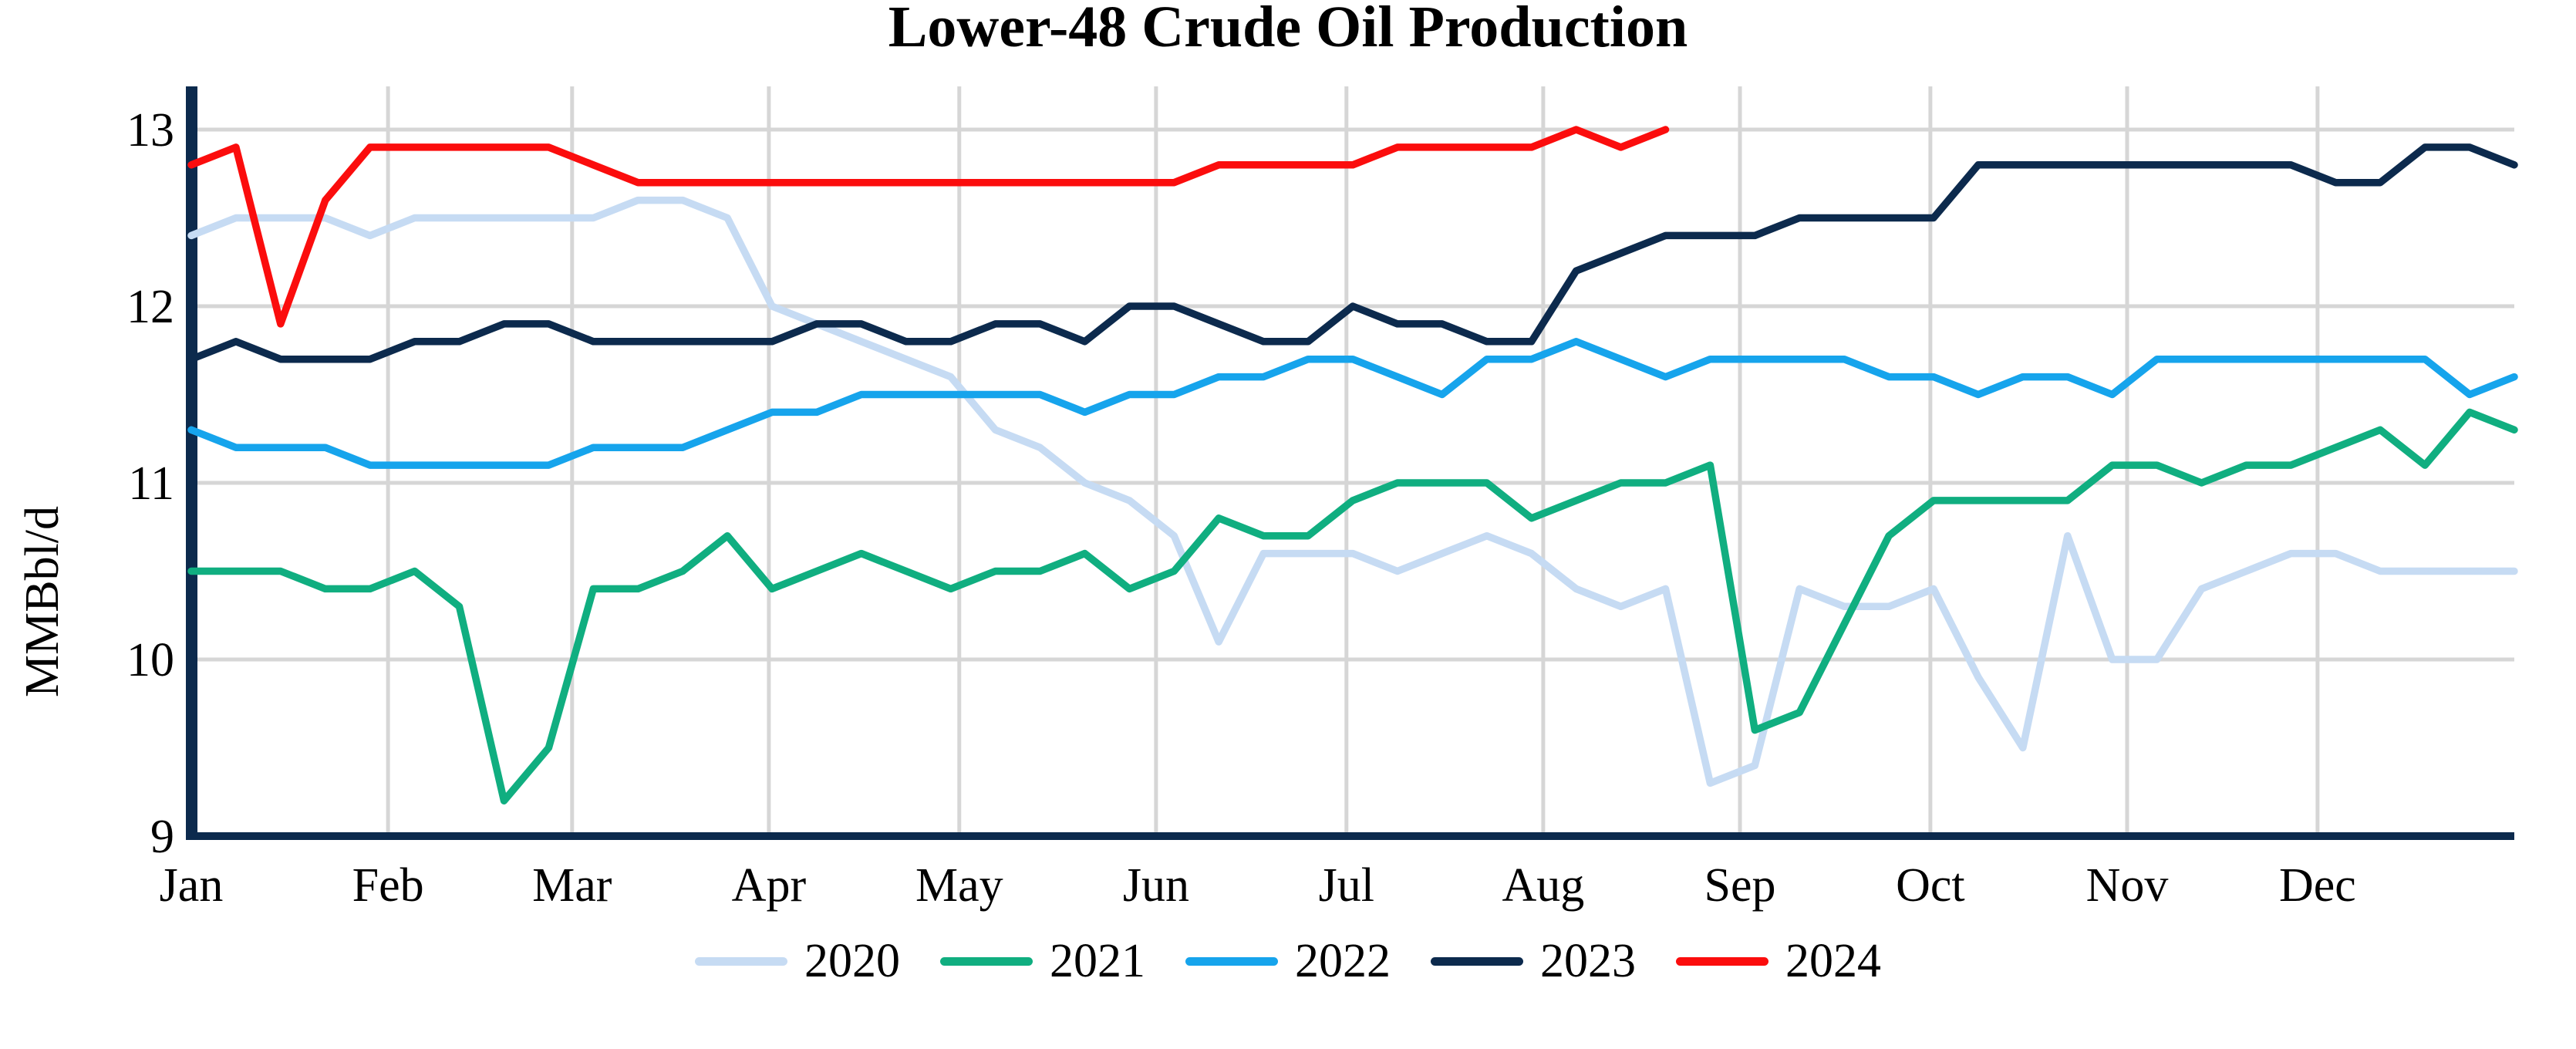  What do you see at coordinates (150, 660) in the screenshot?
I see `y-tick-label: 10` at bounding box center [150, 660].